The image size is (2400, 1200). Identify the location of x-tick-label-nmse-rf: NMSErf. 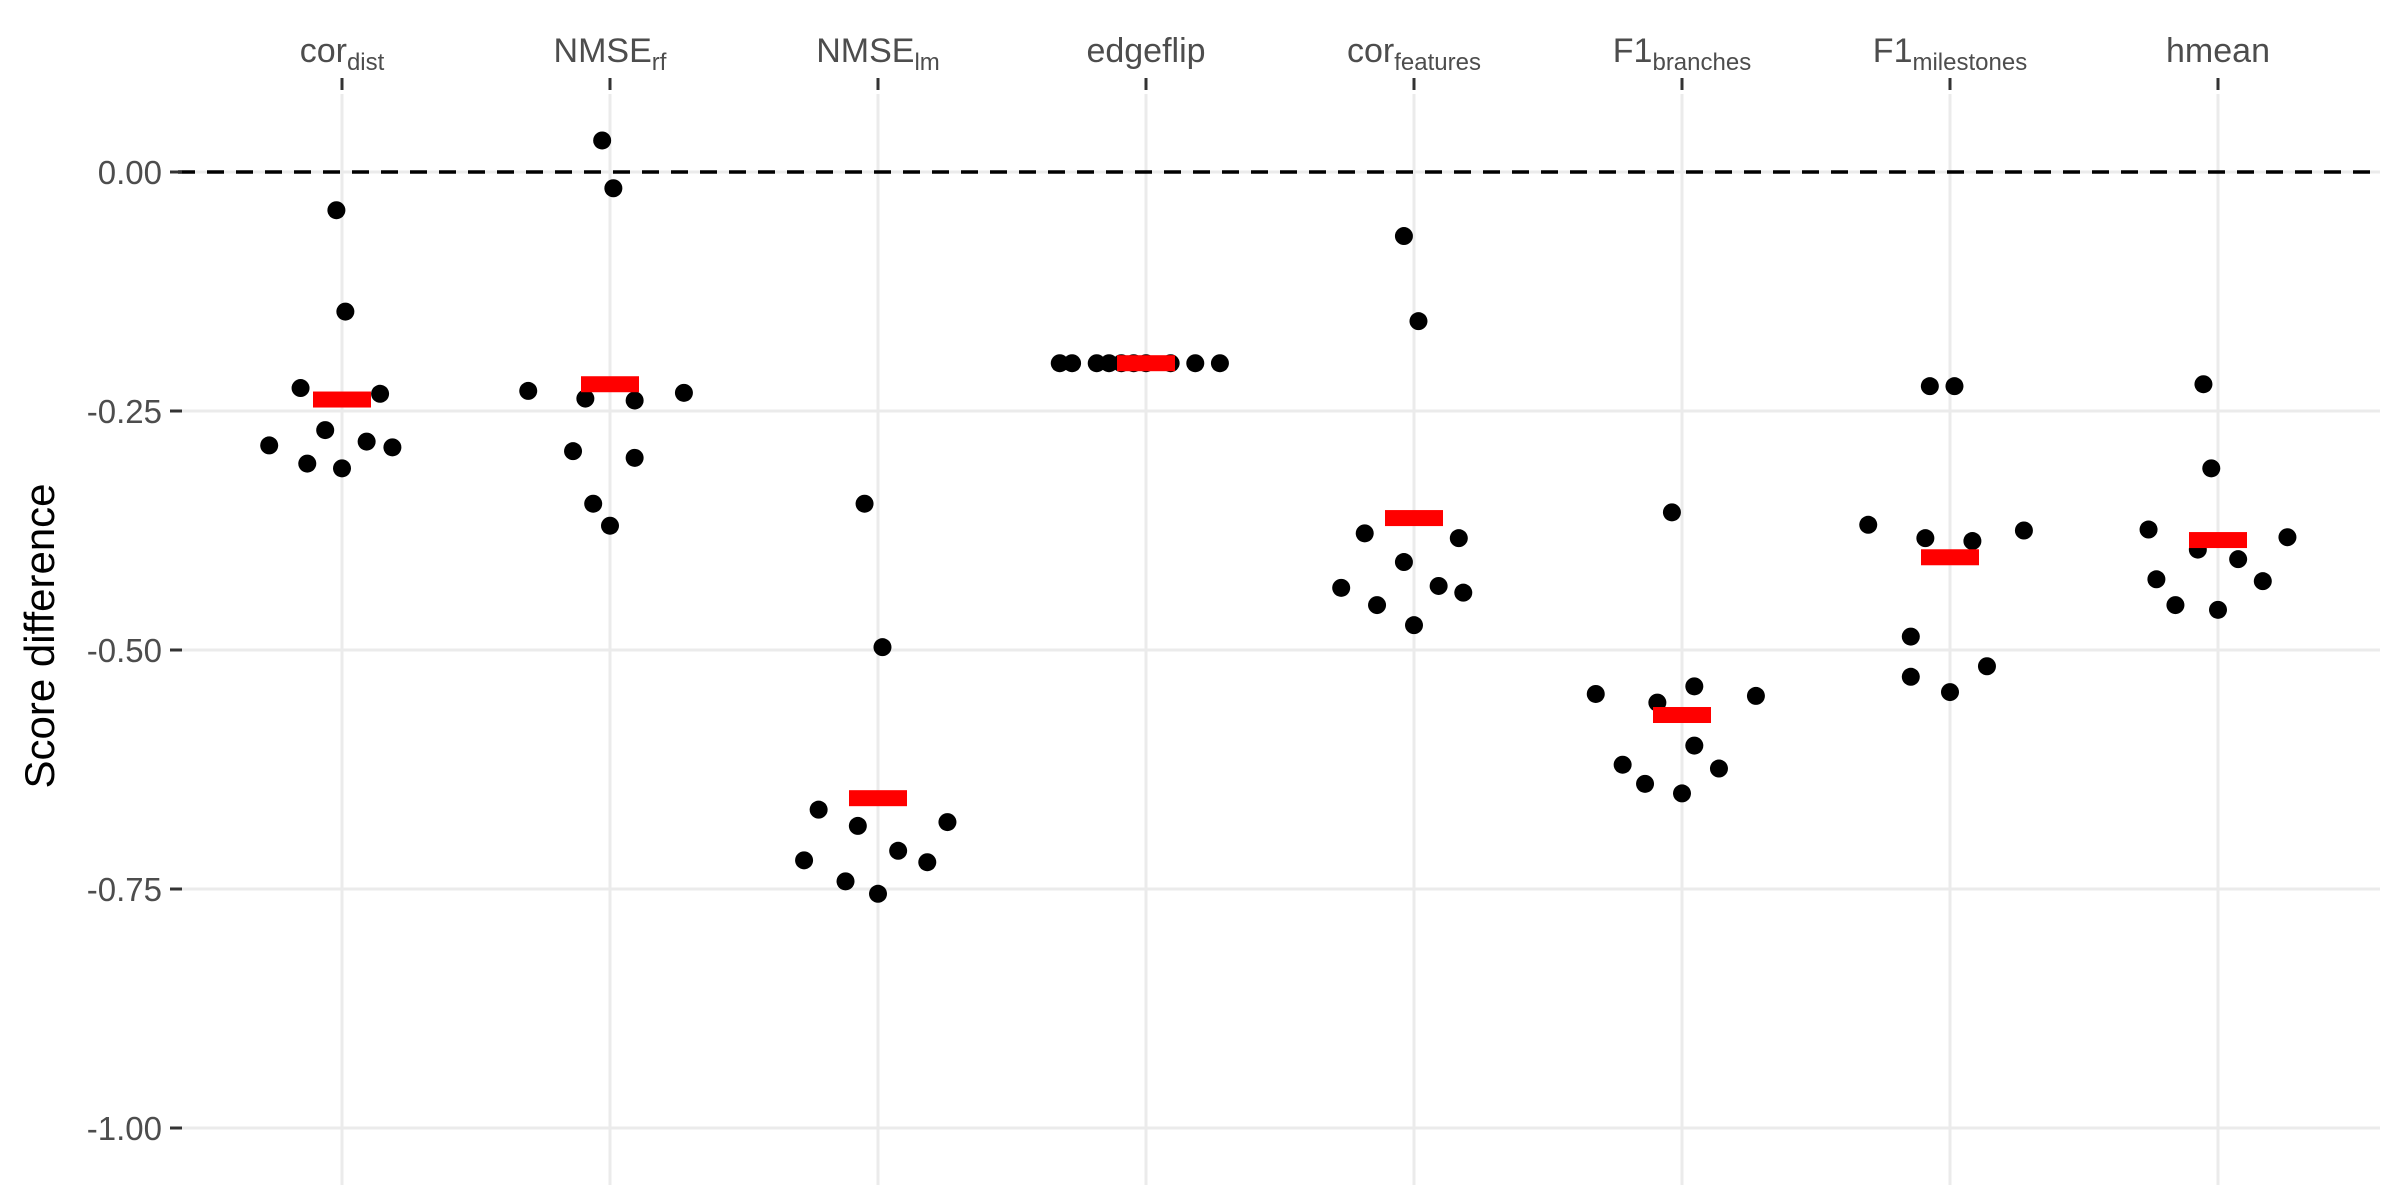
(610, 54).